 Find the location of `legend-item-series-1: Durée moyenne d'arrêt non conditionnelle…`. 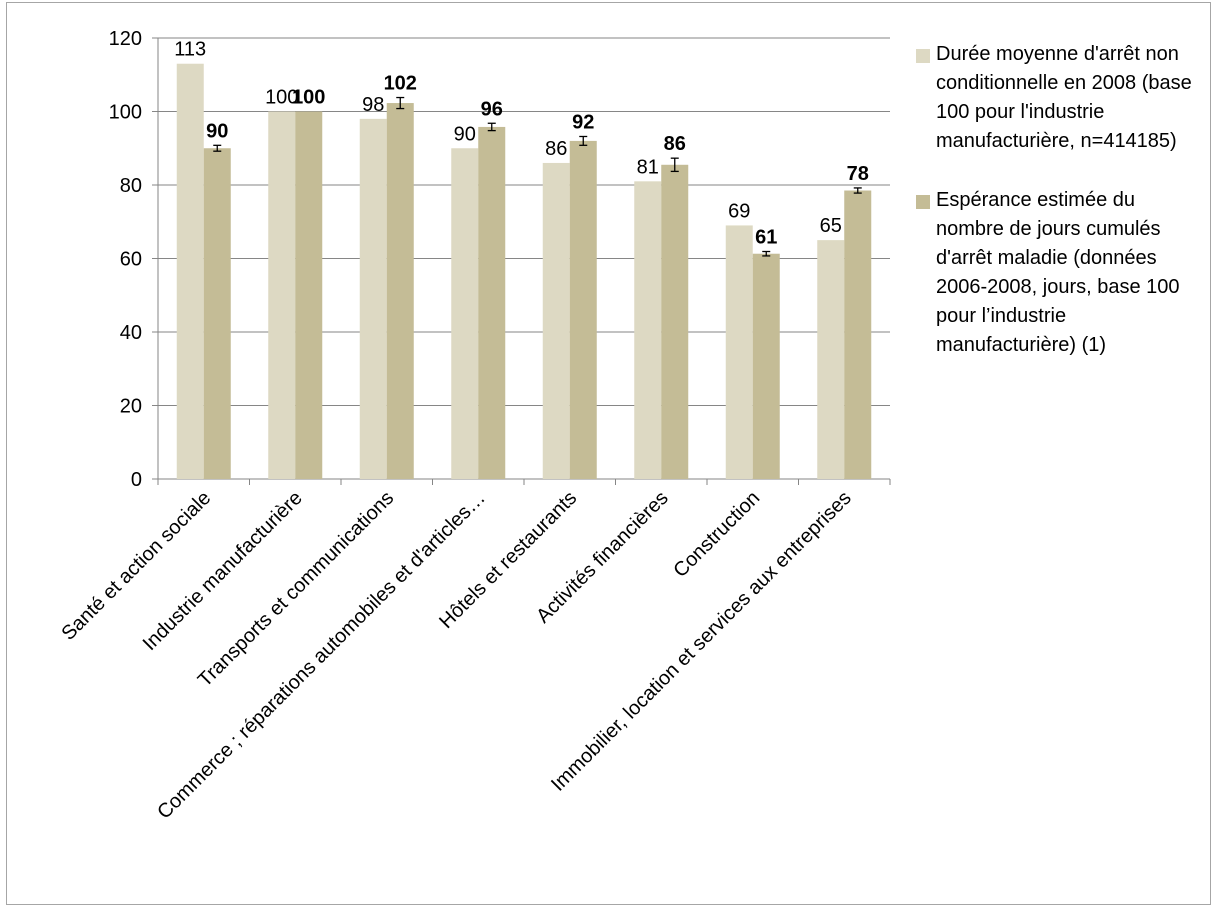

legend-item-series-1: Durée moyenne d'arrêt non conditionnelle… is located at coordinates (1061, 98).